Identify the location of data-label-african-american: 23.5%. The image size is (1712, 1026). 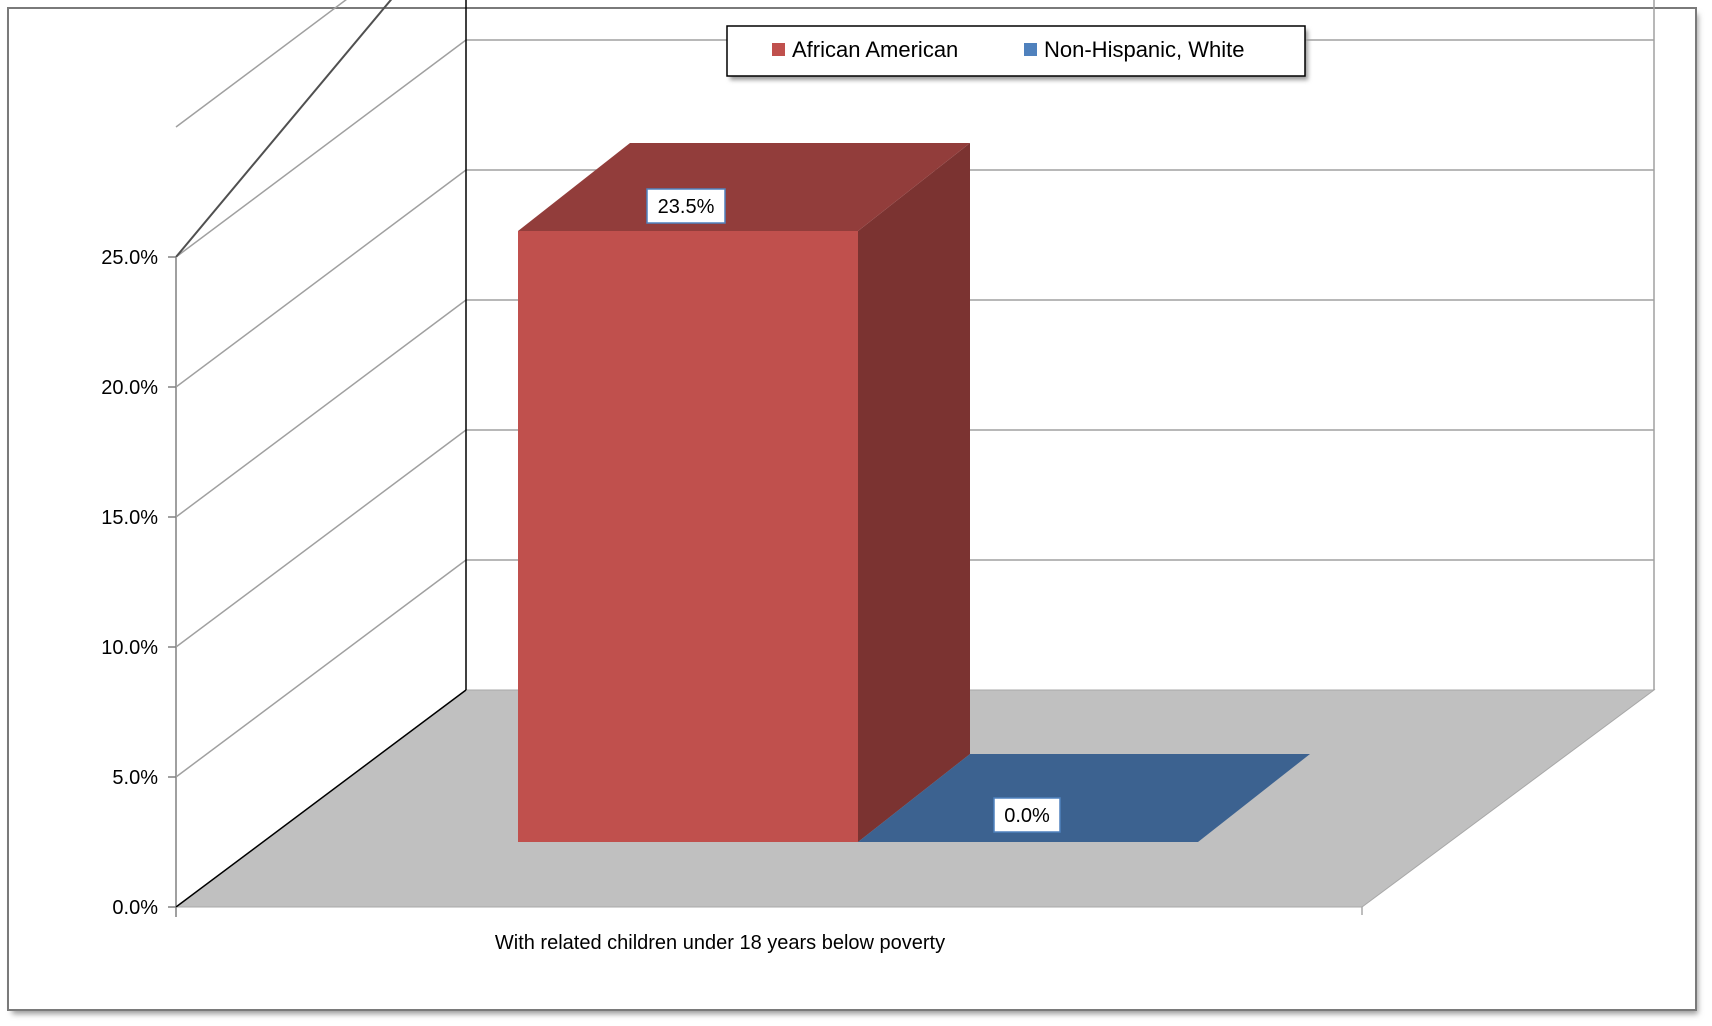
(686, 206).